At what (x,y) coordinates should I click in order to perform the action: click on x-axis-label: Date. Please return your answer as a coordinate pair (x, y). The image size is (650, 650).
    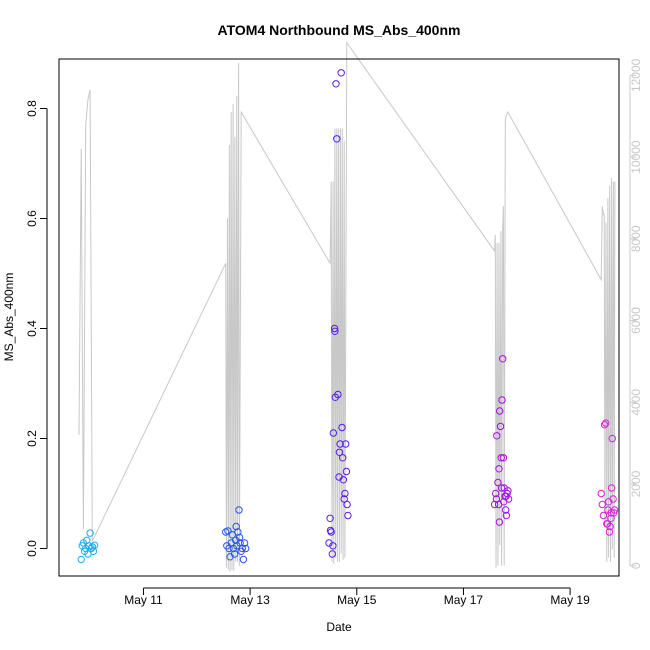
    Looking at the image, I should click on (339, 627).